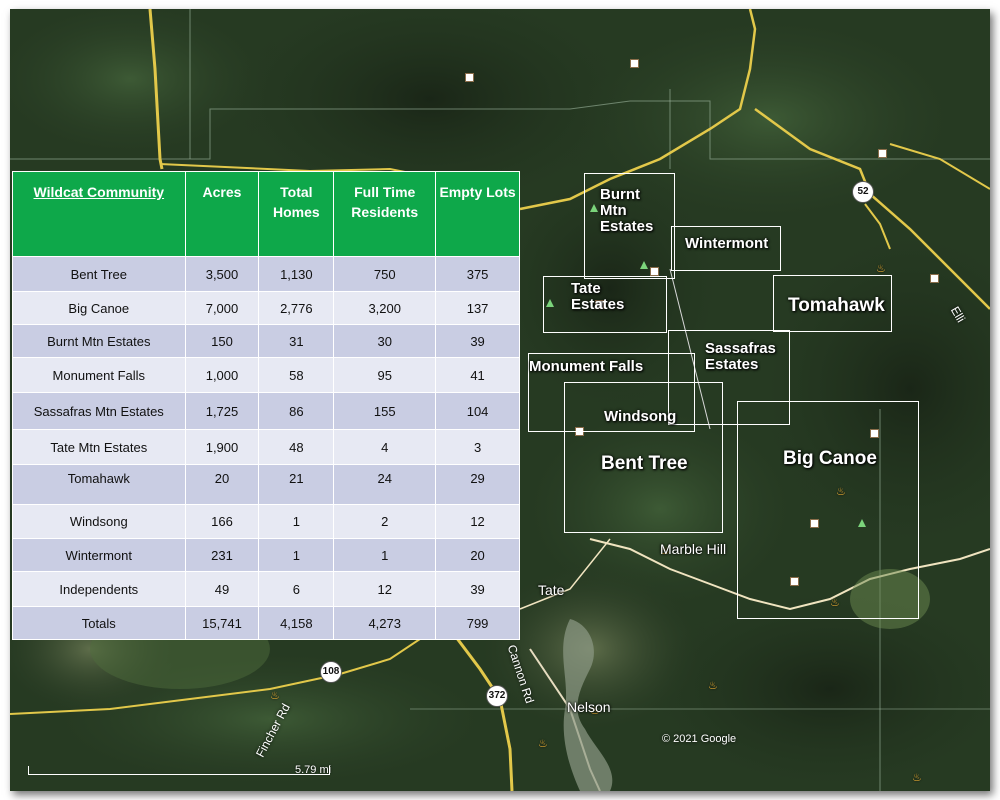  Describe the element at coordinates (640, 416) in the screenshot. I see `label-windsong: Windsong` at that location.